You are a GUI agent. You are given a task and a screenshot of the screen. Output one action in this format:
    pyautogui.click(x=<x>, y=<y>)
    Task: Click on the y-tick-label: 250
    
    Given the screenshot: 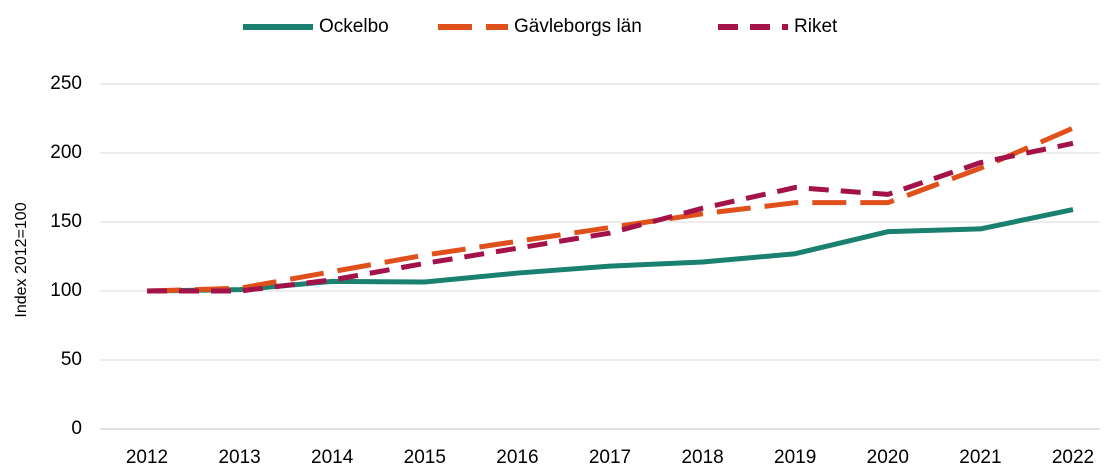 What is the action you would take?
    pyautogui.click(x=66, y=83)
    